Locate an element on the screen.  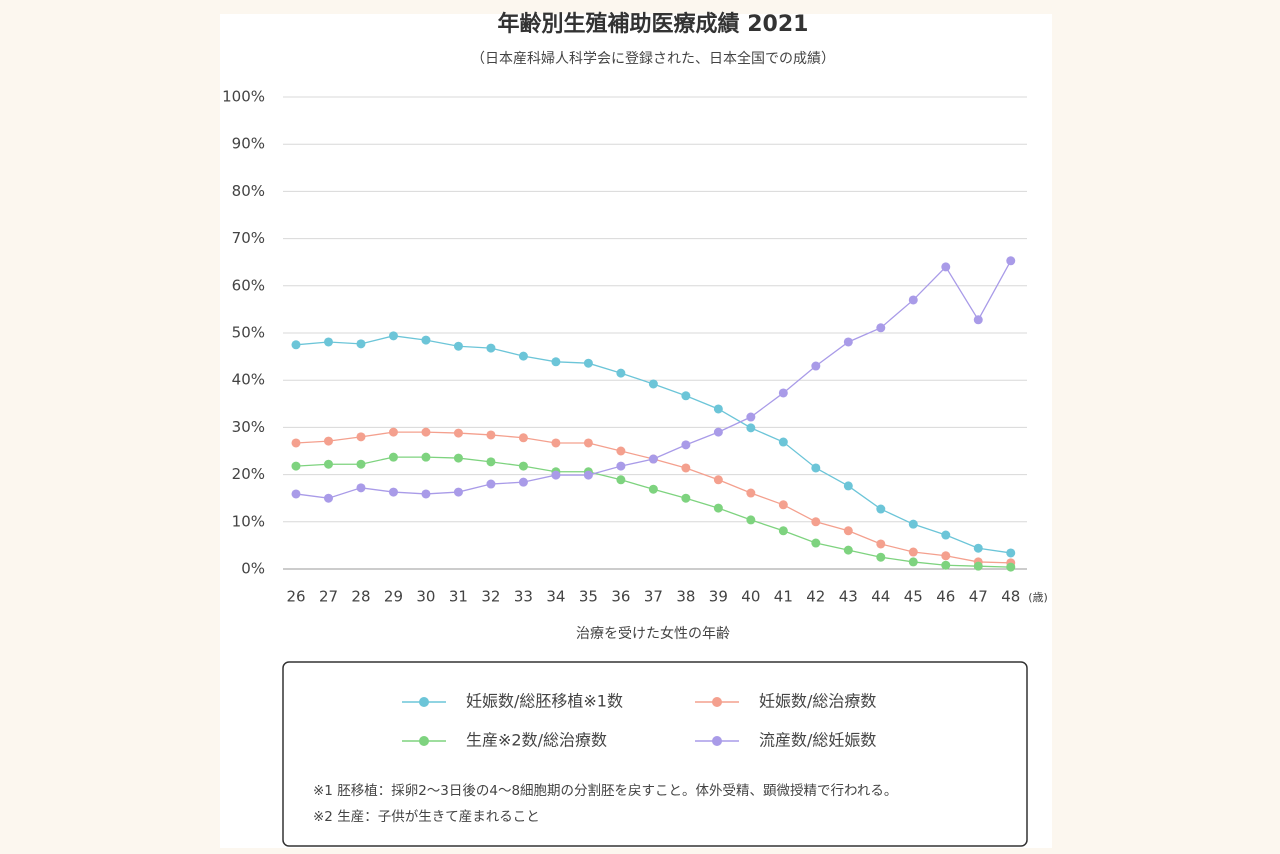
x-tick-label: 43 is located at coordinates (848, 597).